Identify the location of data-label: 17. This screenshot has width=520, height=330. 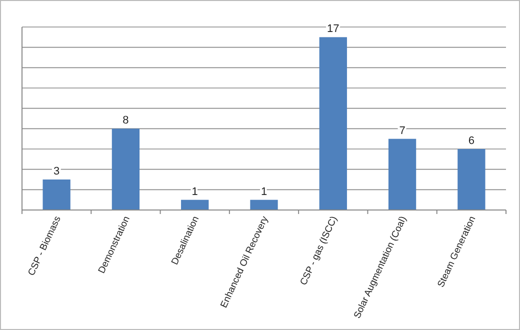
(333, 29).